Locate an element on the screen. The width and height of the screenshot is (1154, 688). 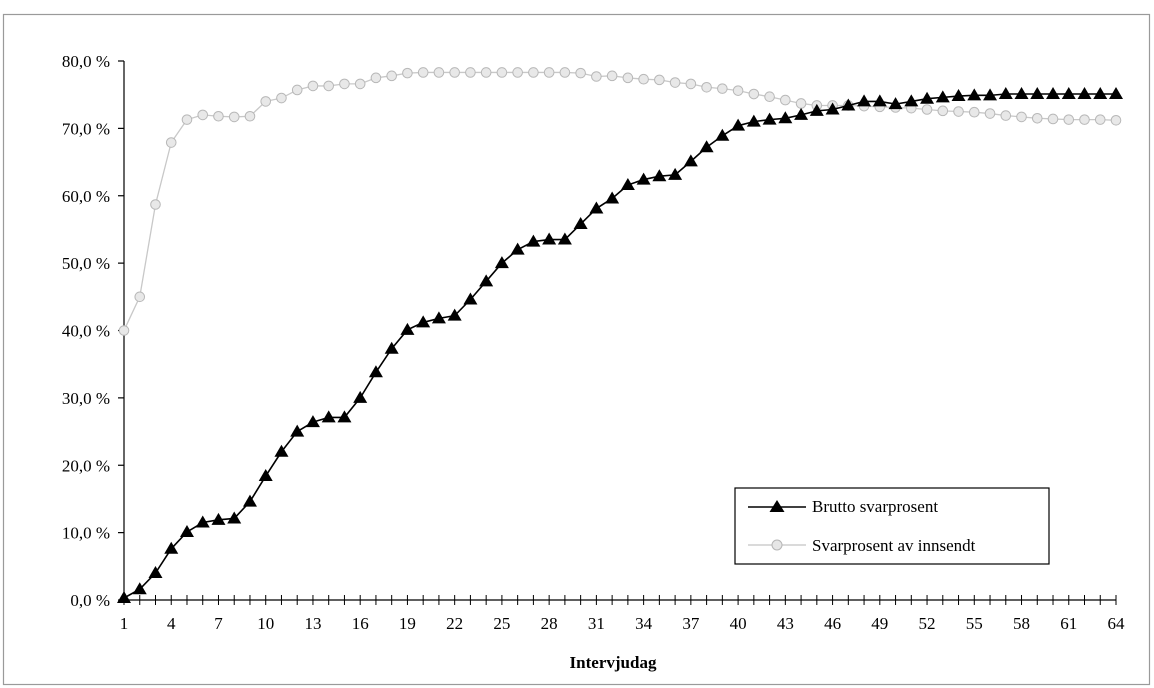
legend-entry-brutto: Brutto svarprosent is located at coordinates (843, 506).